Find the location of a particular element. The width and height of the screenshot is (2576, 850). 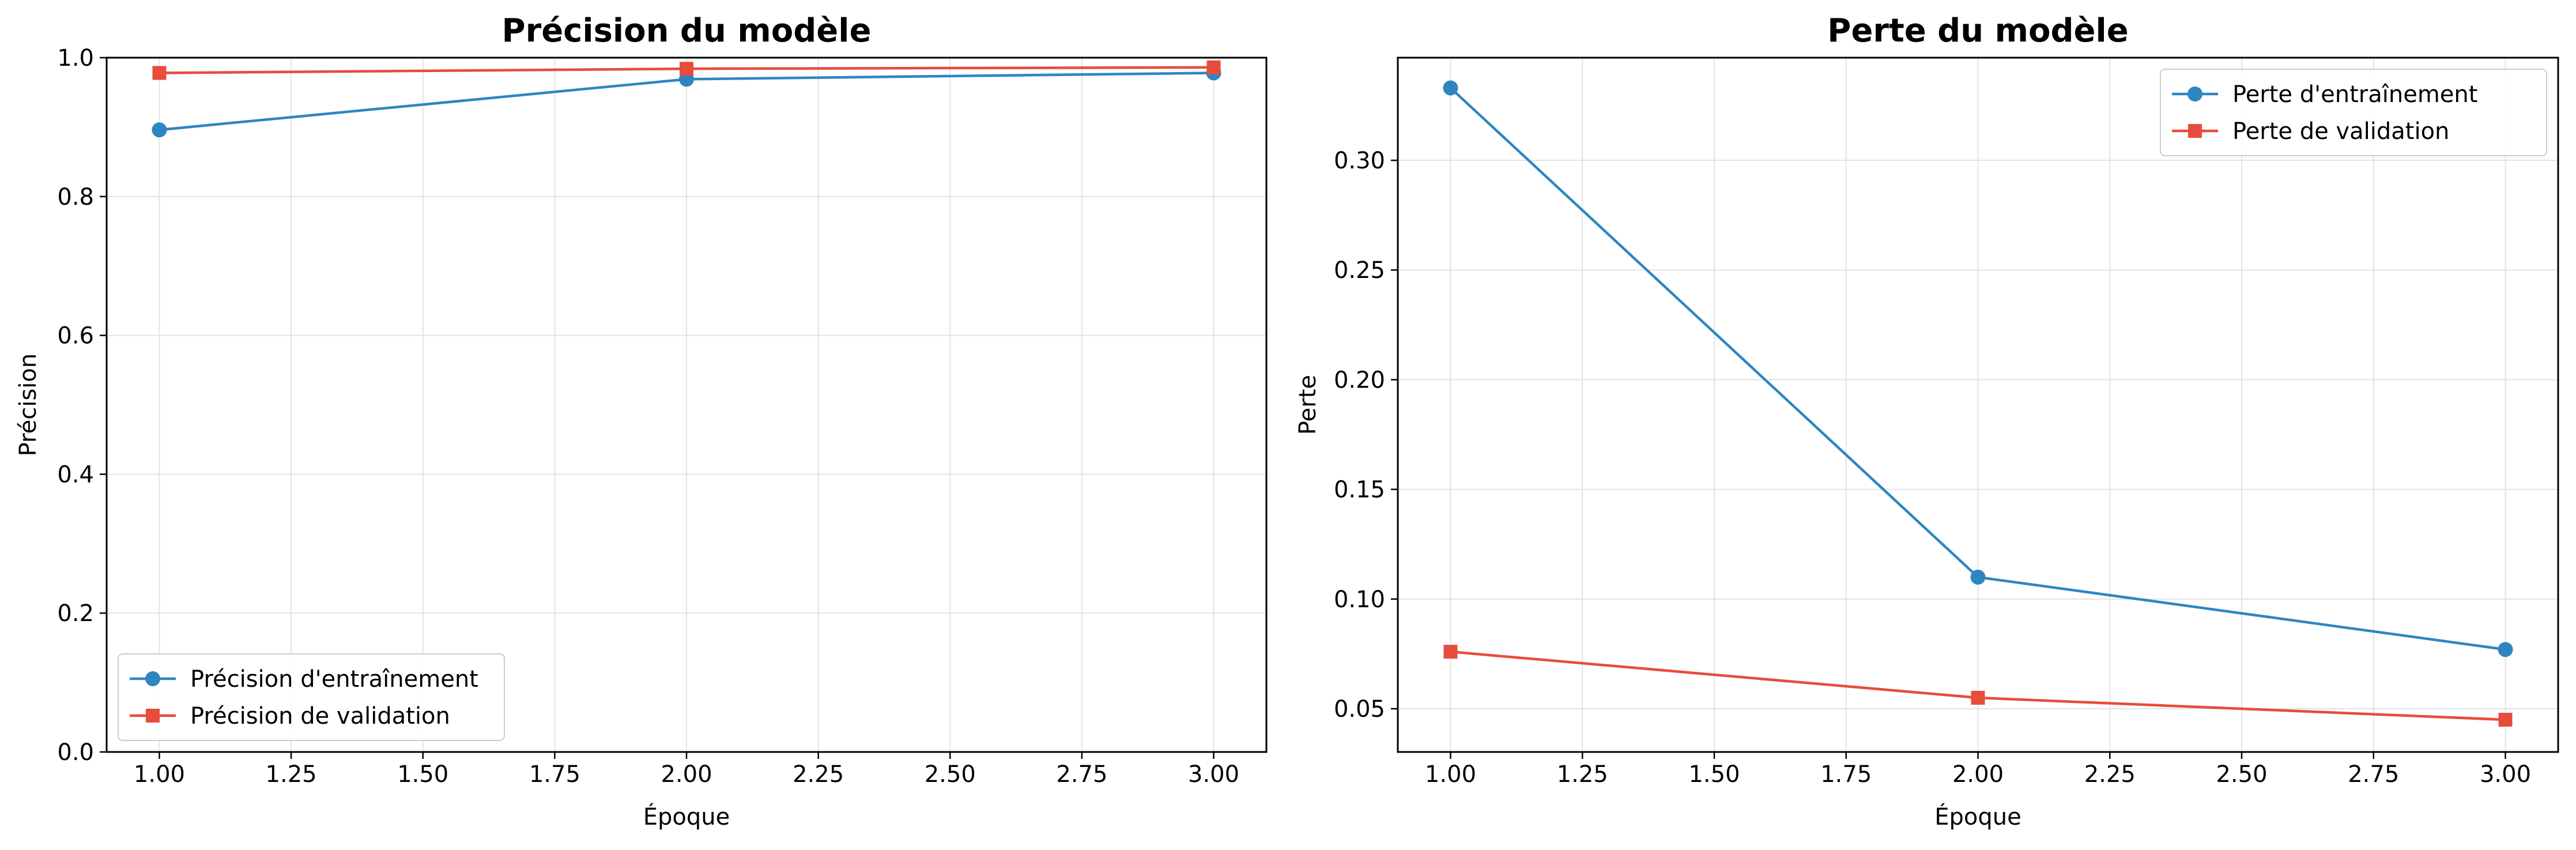

y-axis-label: Perte is located at coordinates (1308, 405).